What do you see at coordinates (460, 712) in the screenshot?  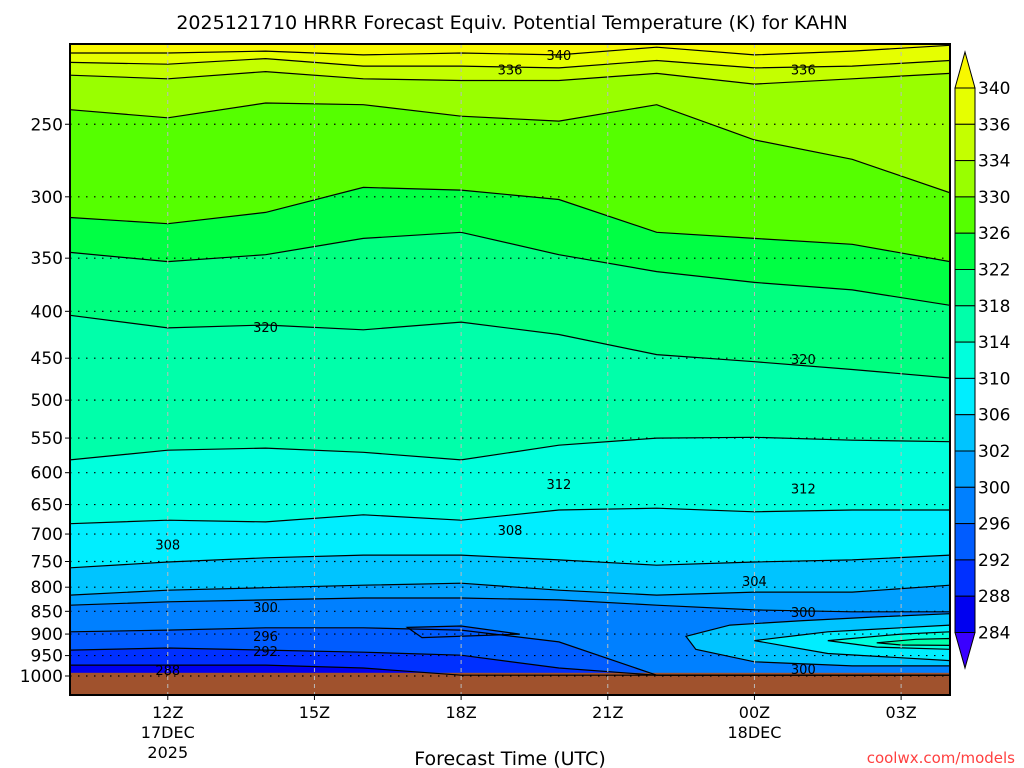 I see `time-tick-label: 18Z` at bounding box center [460, 712].